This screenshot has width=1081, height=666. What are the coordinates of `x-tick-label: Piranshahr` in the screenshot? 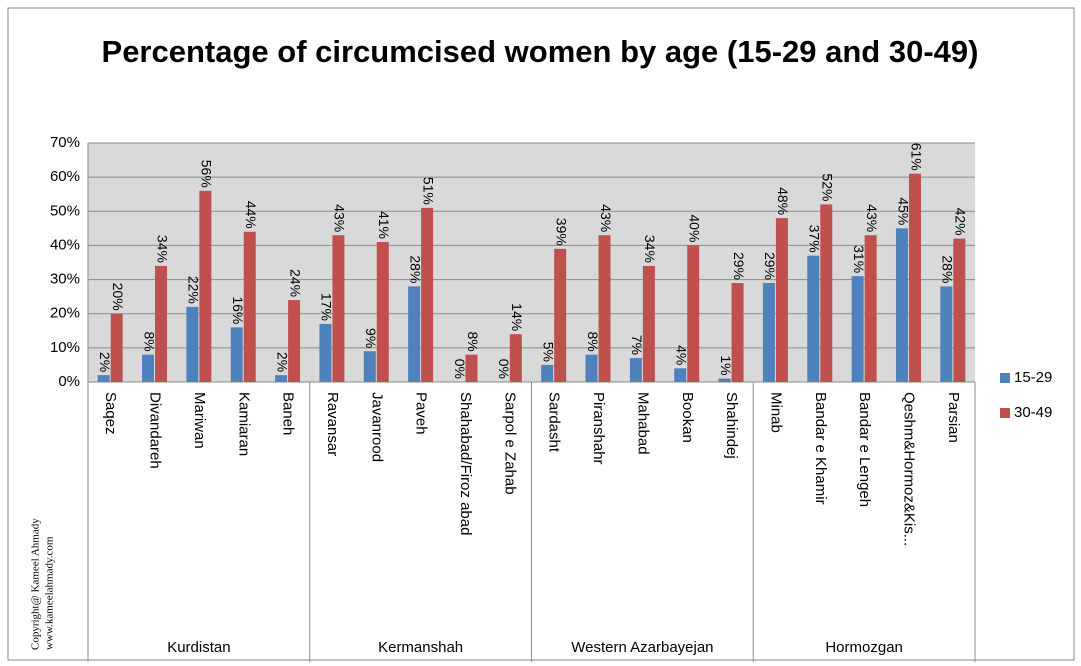 It's located at (598, 428).